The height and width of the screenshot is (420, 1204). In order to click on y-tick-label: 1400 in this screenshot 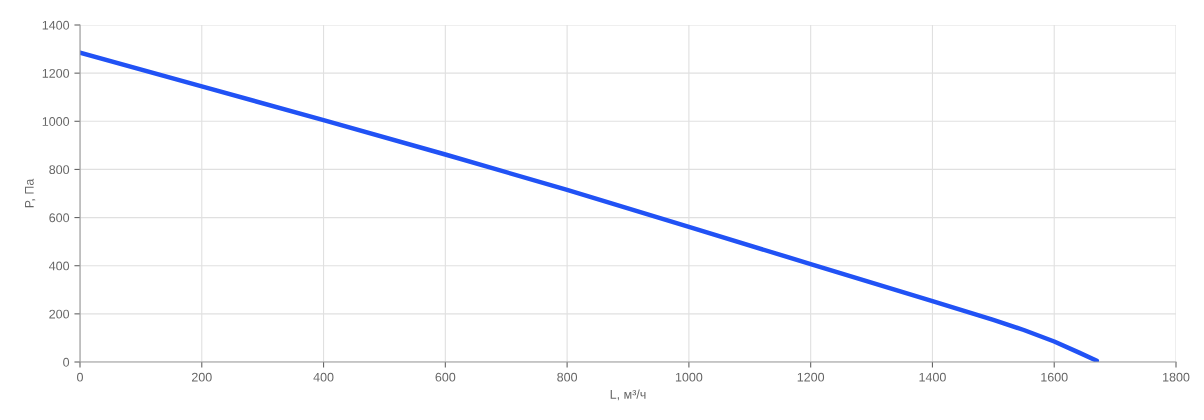, I will do `click(56, 25)`.